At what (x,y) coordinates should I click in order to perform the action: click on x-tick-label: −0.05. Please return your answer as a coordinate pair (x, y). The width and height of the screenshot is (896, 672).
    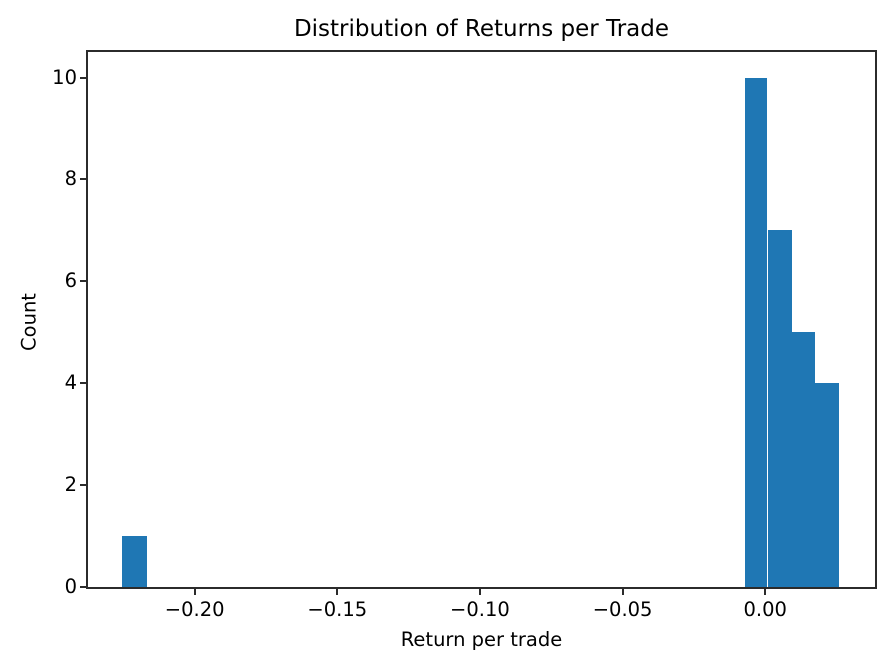
    Looking at the image, I should click on (622, 609).